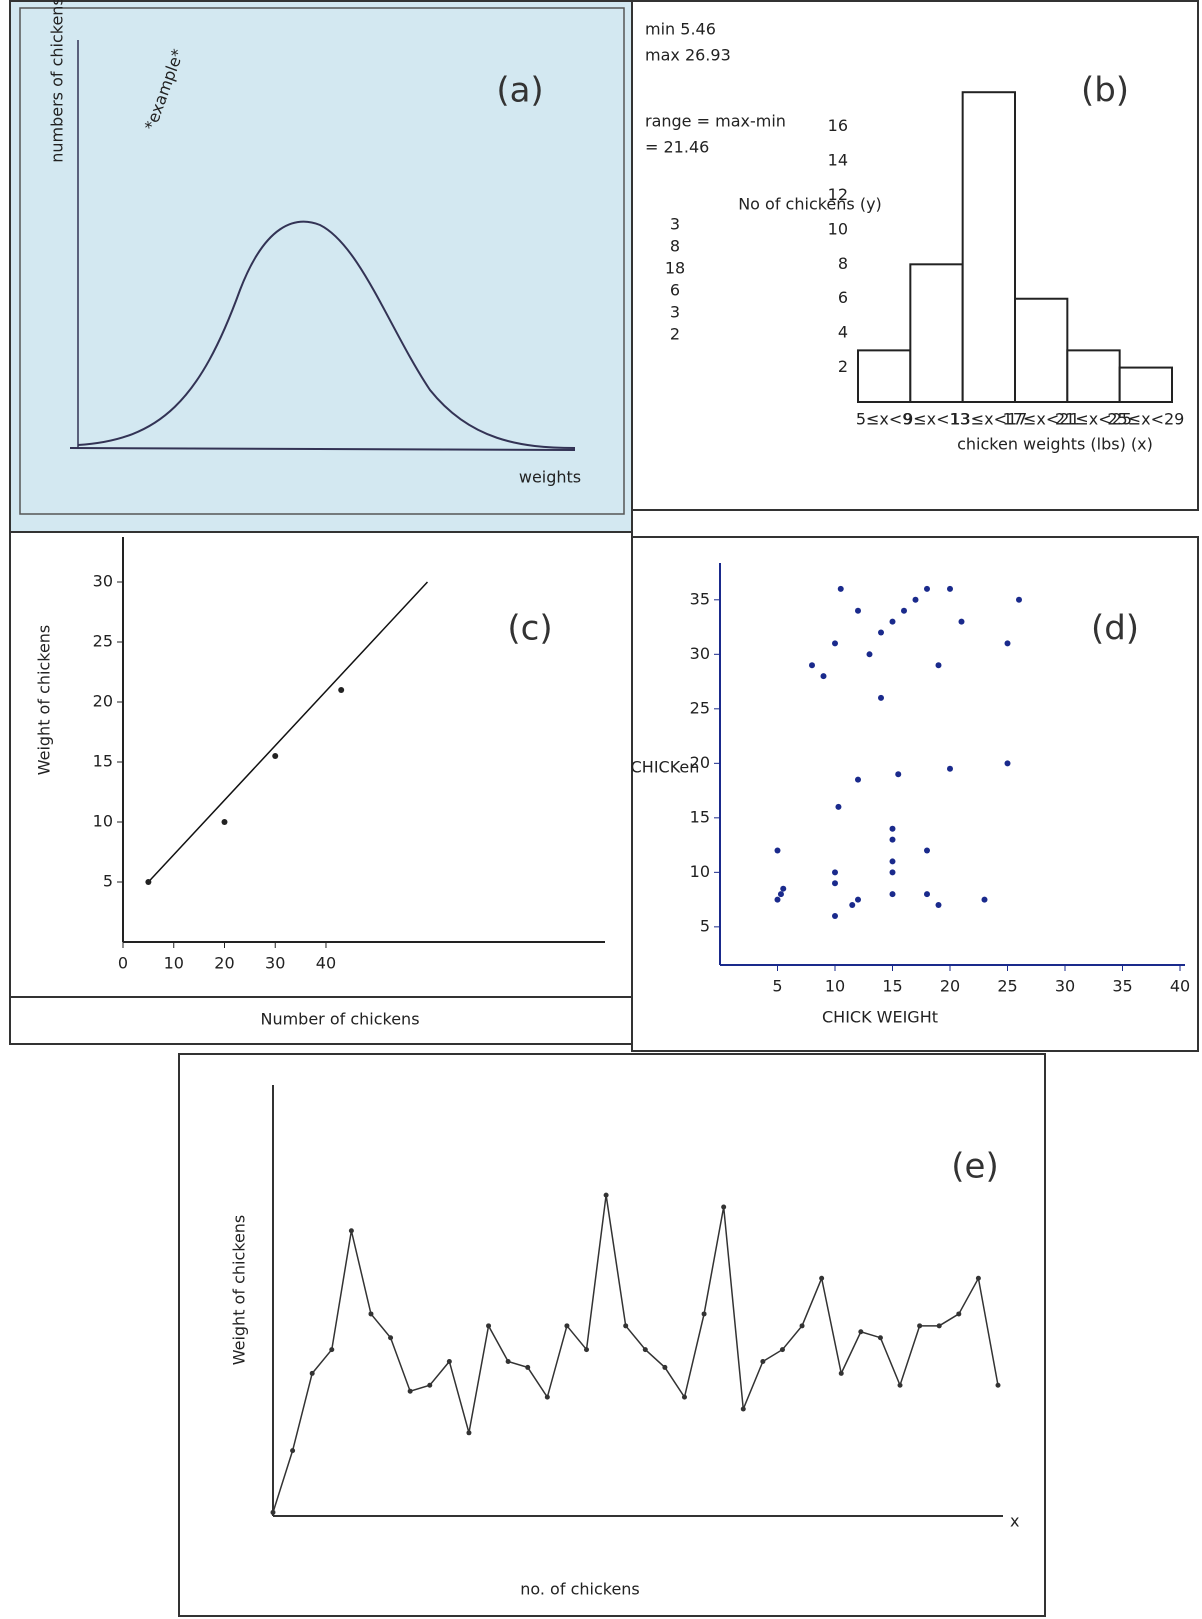  Describe the element at coordinates (700, 653) in the screenshot. I see `y-tick-label: 30` at that location.